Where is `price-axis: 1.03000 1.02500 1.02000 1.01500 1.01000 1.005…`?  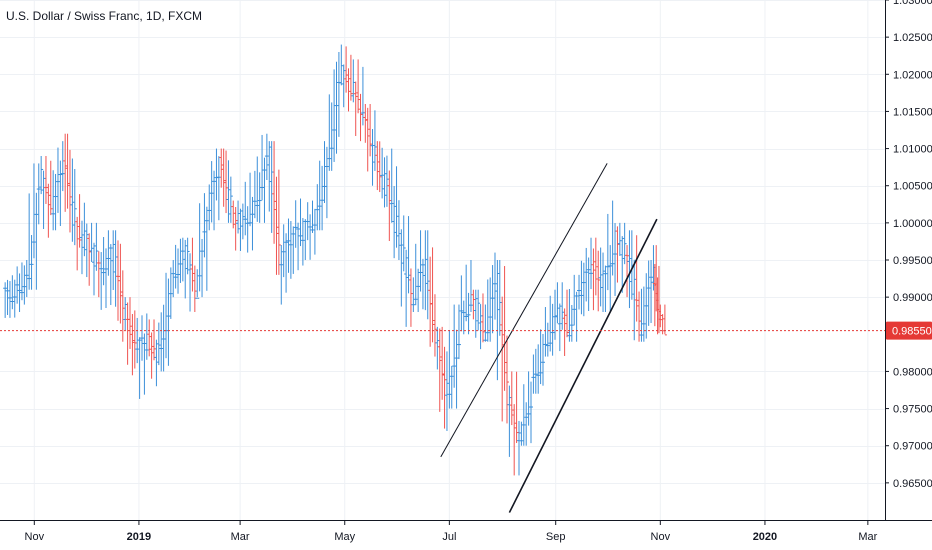
price-axis: 1.03000 1.02500 1.02000 1.01500 1.01000 1.005… is located at coordinates (908, 245).